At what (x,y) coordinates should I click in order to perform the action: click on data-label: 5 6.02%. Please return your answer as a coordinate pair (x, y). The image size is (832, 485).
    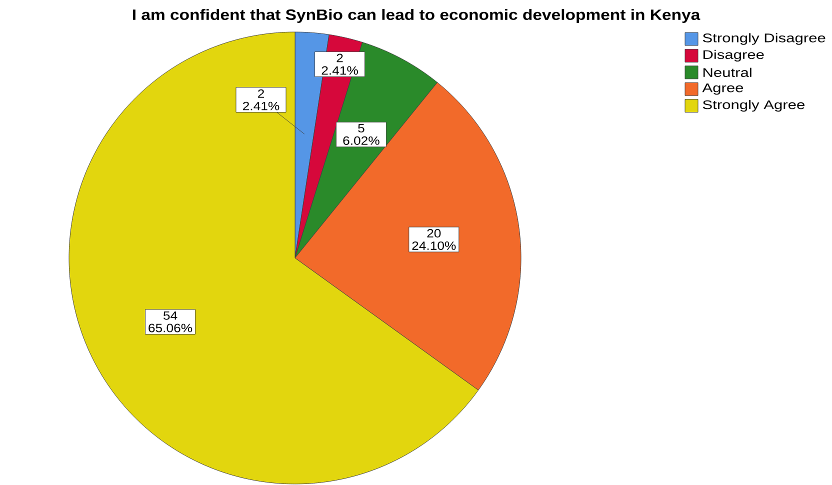
    Looking at the image, I should click on (361, 134).